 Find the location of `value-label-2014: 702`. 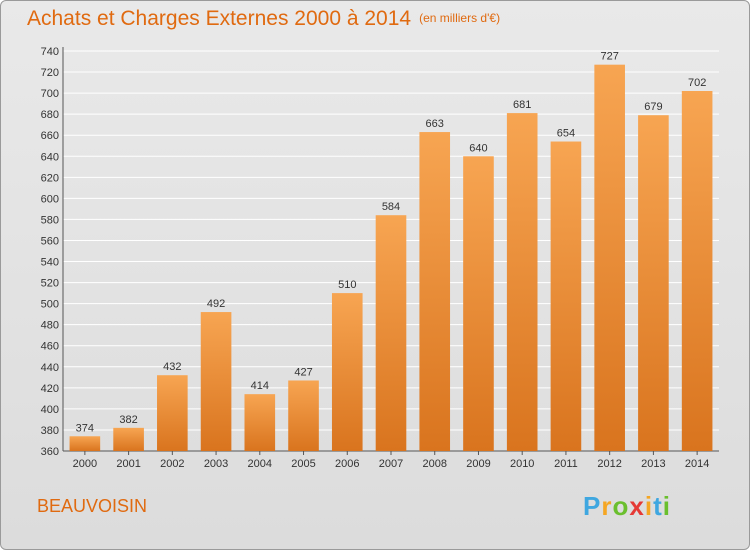

value-label-2014: 702 is located at coordinates (697, 83).